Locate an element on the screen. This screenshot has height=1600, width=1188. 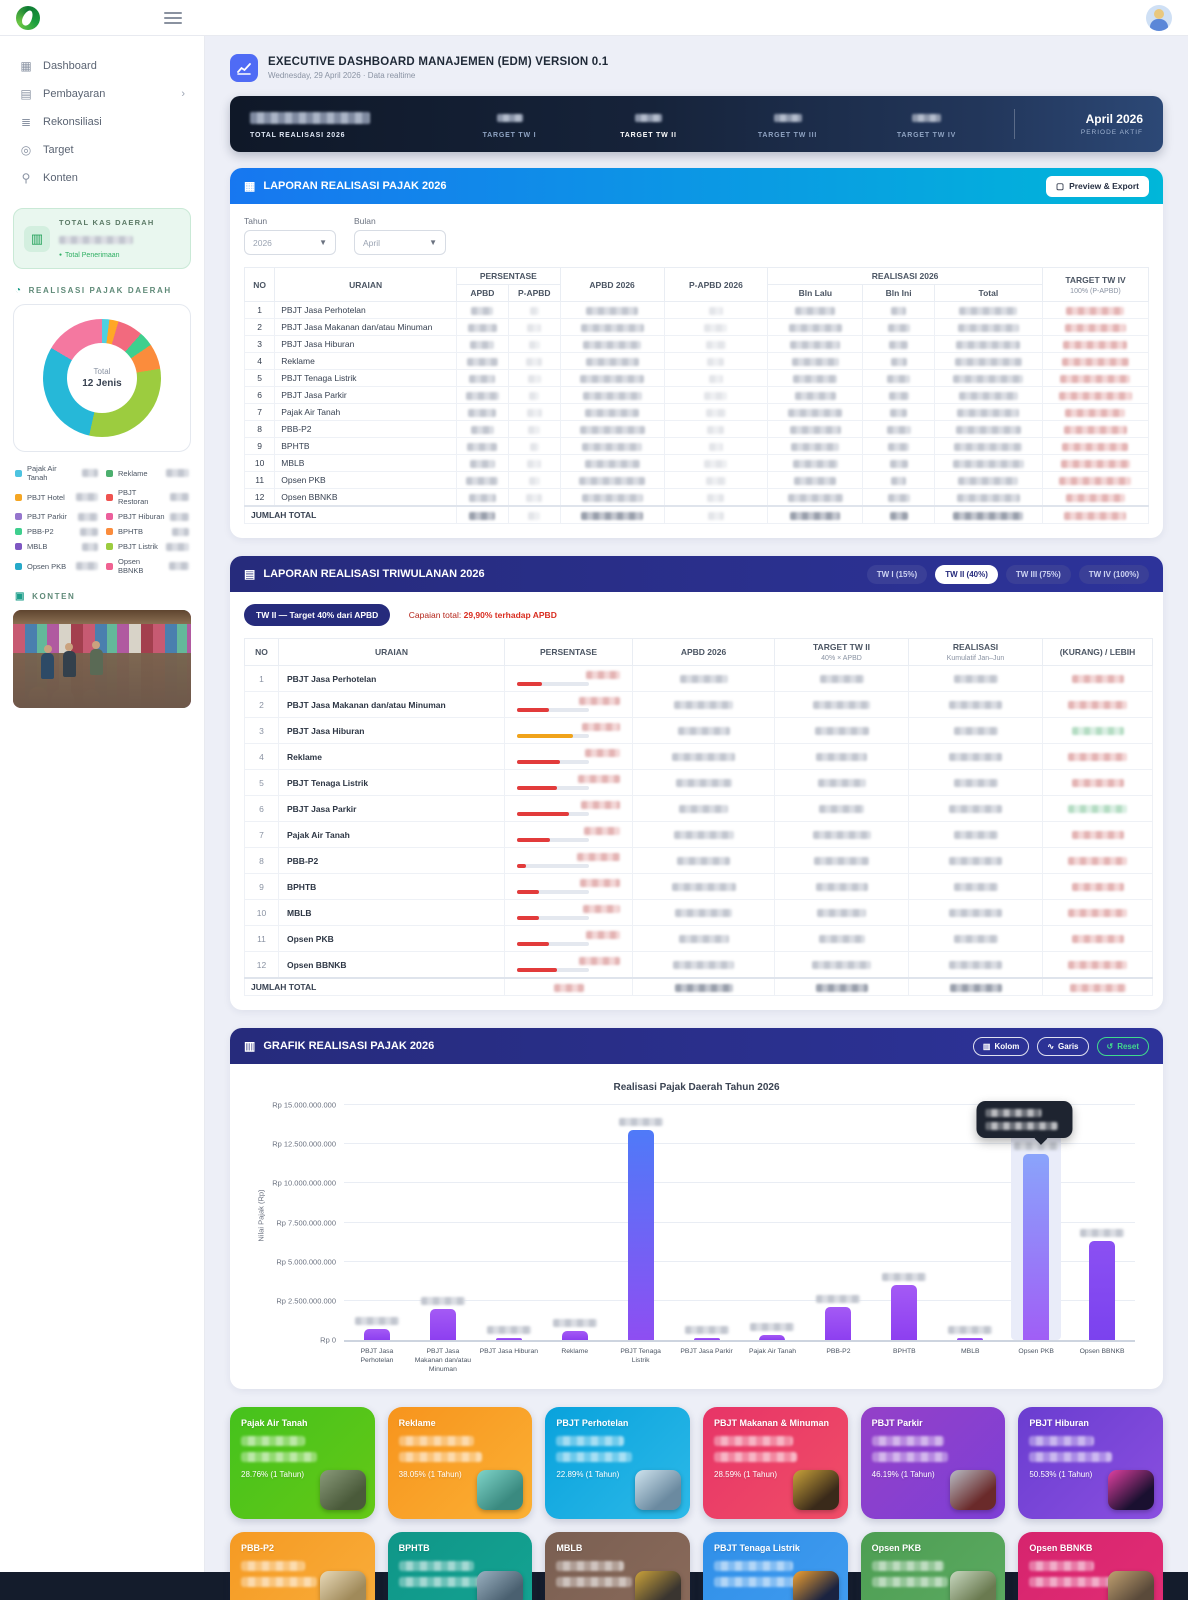
sidebar-item-rekonsiliasi: ≣ Rekonsiliasi is located at coordinates (102, 122).